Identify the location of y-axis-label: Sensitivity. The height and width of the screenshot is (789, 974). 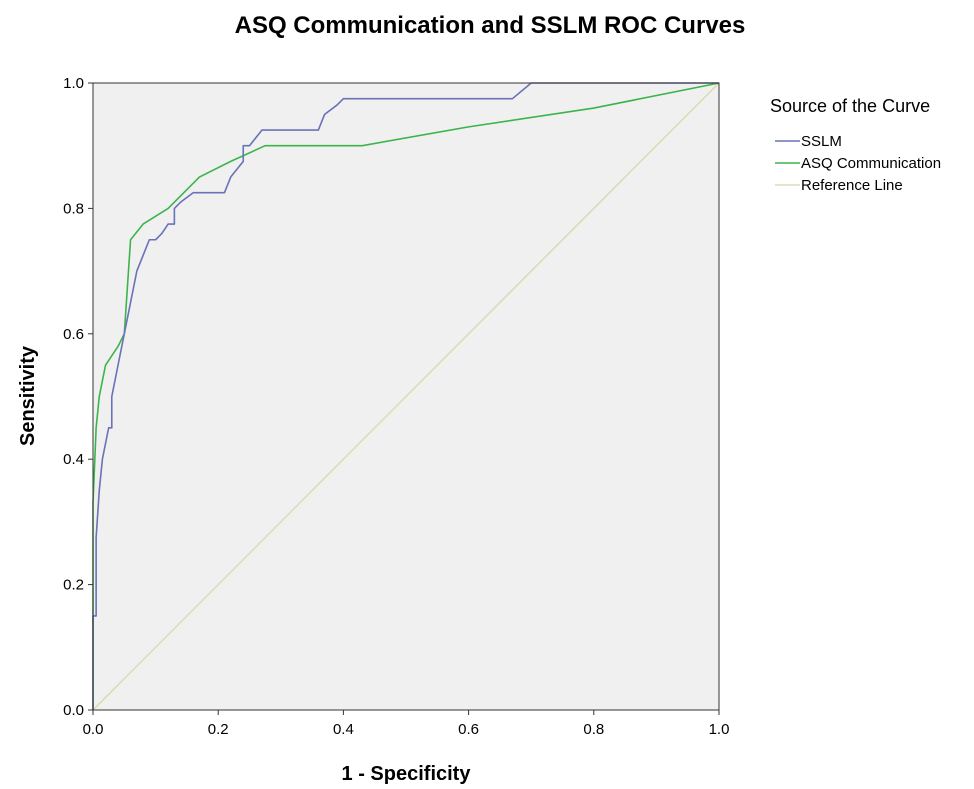
(28, 395).